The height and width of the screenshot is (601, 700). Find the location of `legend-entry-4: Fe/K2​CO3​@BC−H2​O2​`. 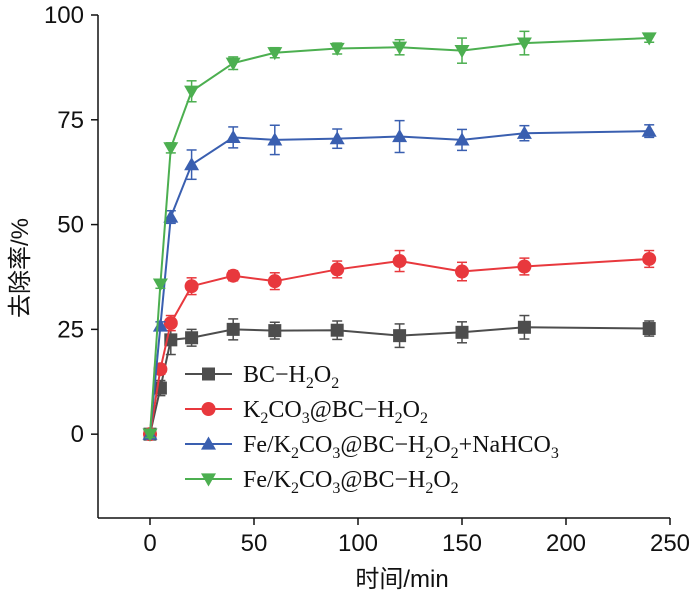

legend-entry-4: Fe/K2​CO3​@BC−H2​O2​ is located at coordinates (322, 482).